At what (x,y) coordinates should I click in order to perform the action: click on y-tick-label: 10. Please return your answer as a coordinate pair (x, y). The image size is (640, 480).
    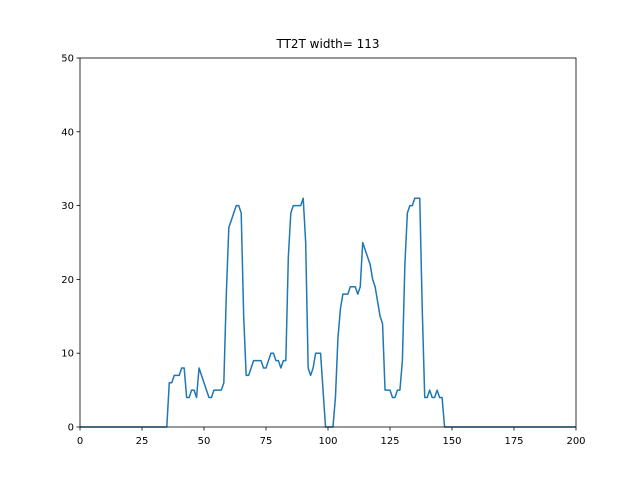
    Looking at the image, I should click on (67, 354).